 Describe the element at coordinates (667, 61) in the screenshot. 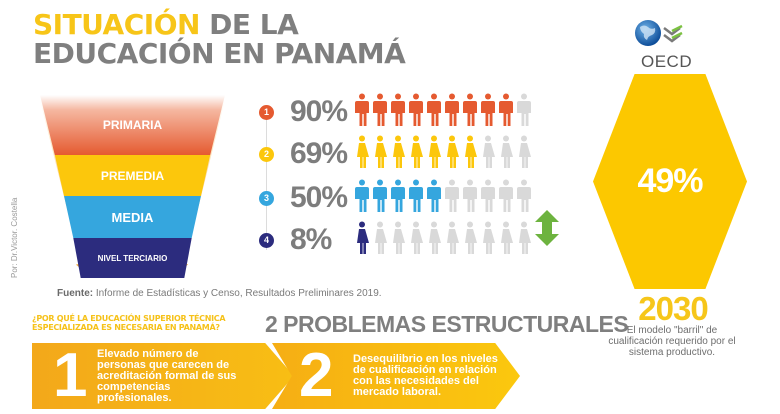

I see `oecd-logo-text: OECD` at that location.